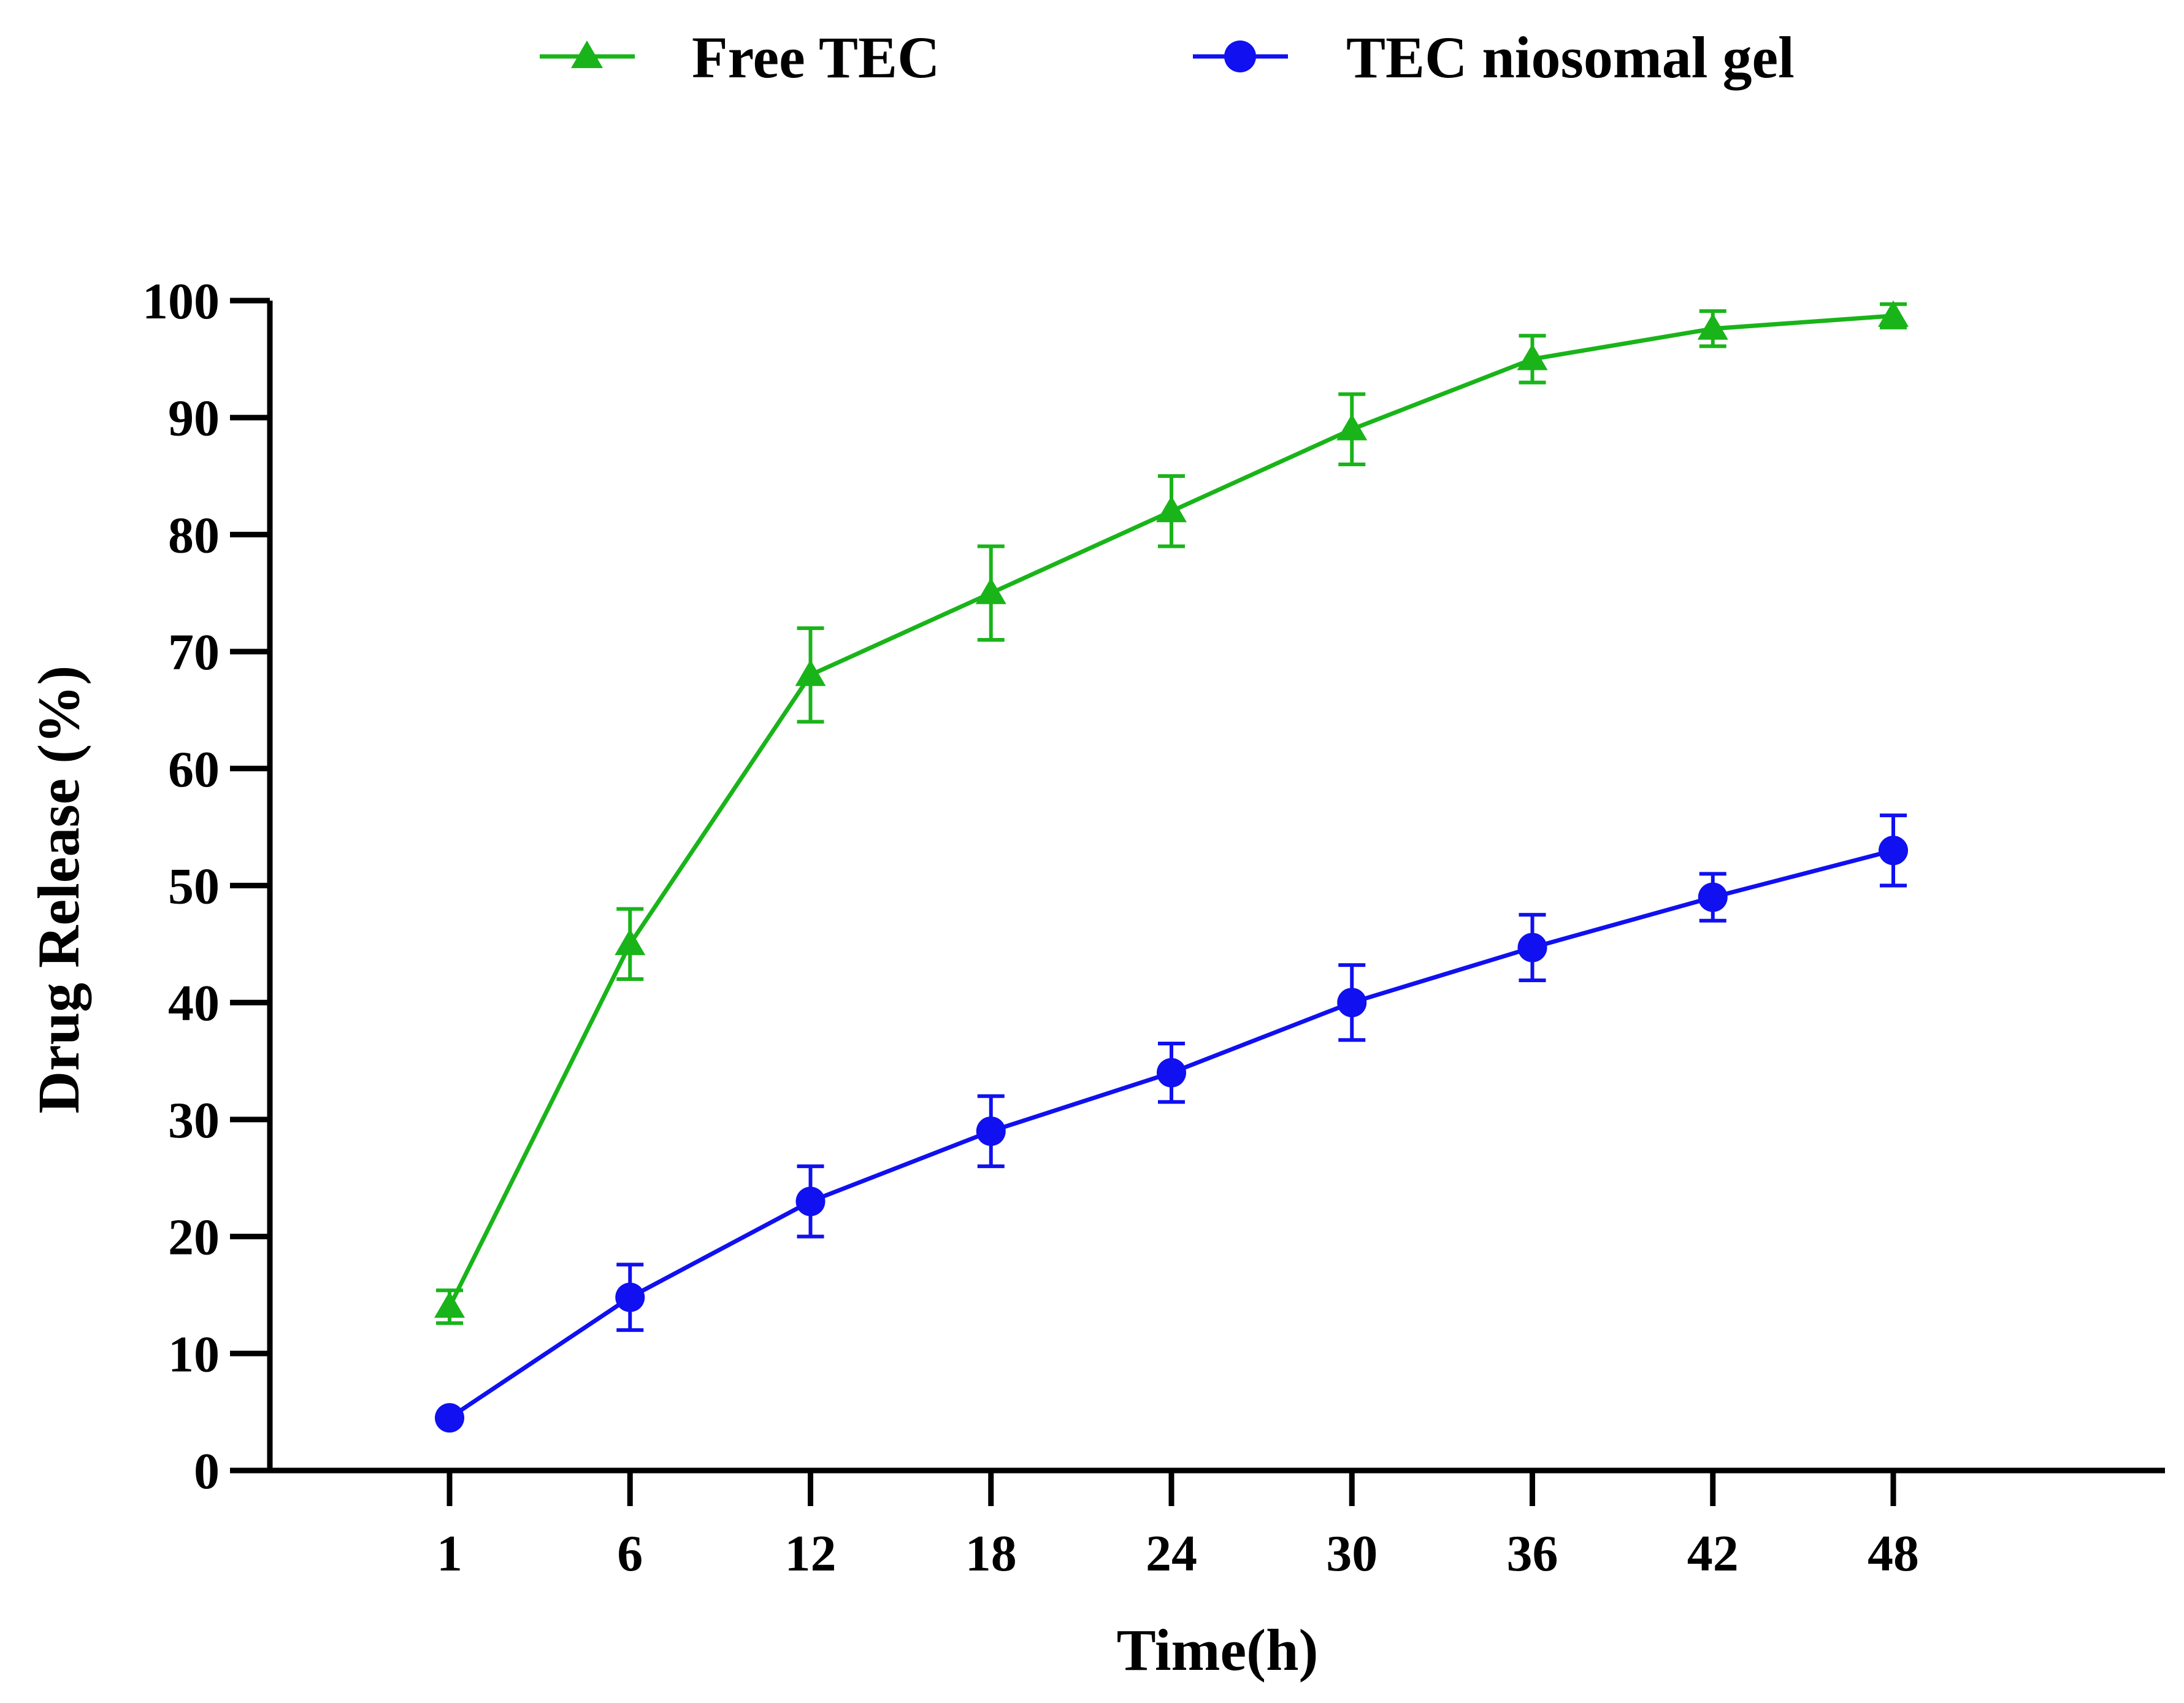 The height and width of the screenshot is (1703, 2184). What do you see at coordinates (1240, 56) in the screenshot?
I see `legend-marker-circle-icon` at bounding box center [1240, 56].